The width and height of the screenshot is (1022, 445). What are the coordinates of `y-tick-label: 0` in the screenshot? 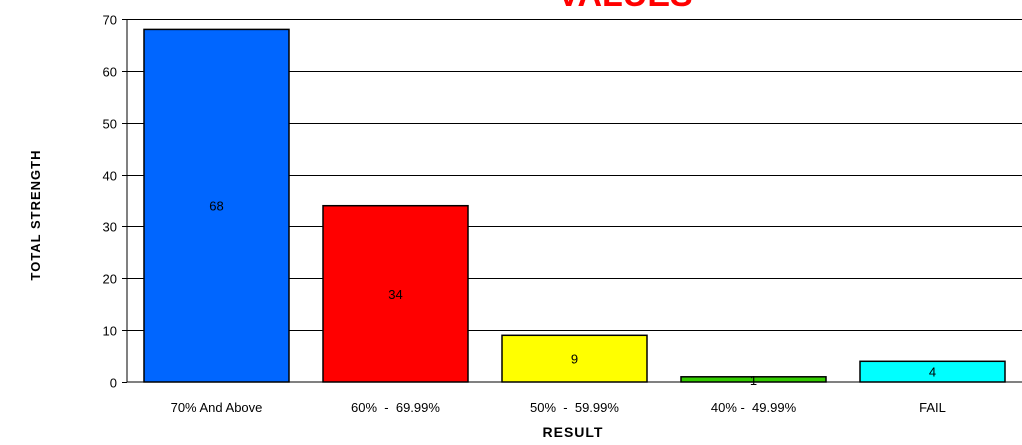 It's located at (113, 383).